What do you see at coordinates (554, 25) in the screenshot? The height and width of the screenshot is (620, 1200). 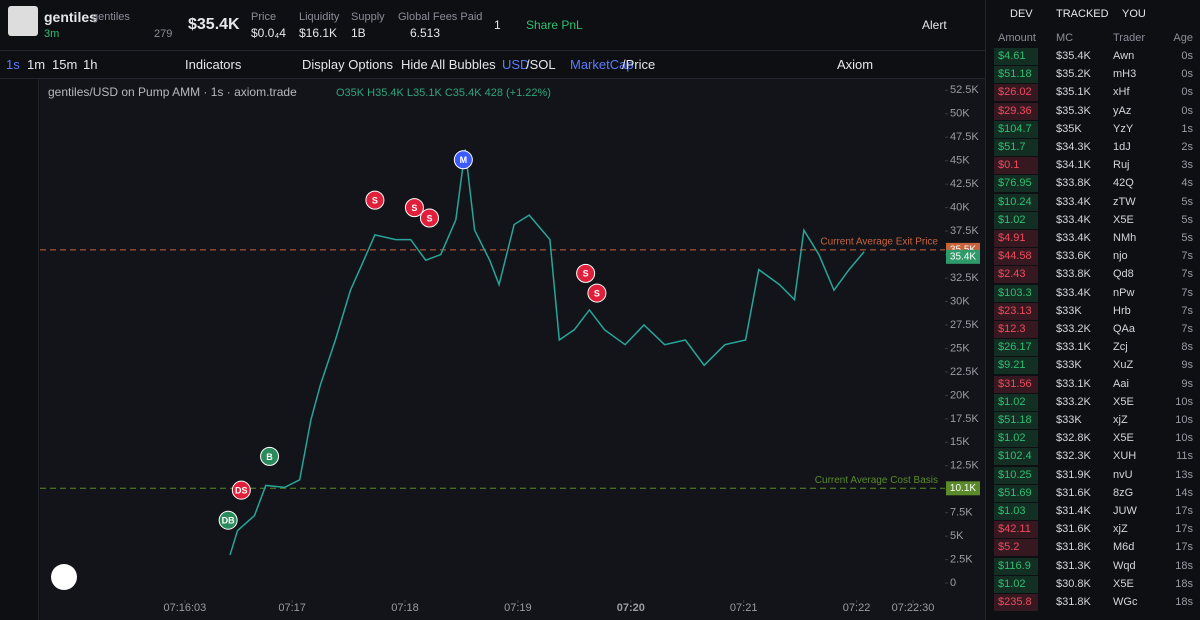 I see `share-pnl: Share PnL` at bounding box center [554, 25].